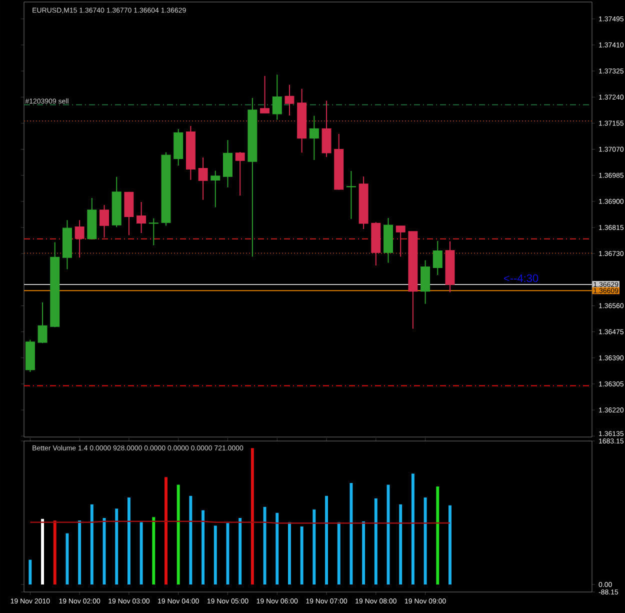 Image resolution: width=625 pixels, height=613 pixels. What do you see at coordinates (521, 278) in the screenshot?
I see `annotation: <--4:30` at bounding box center [521, 278].